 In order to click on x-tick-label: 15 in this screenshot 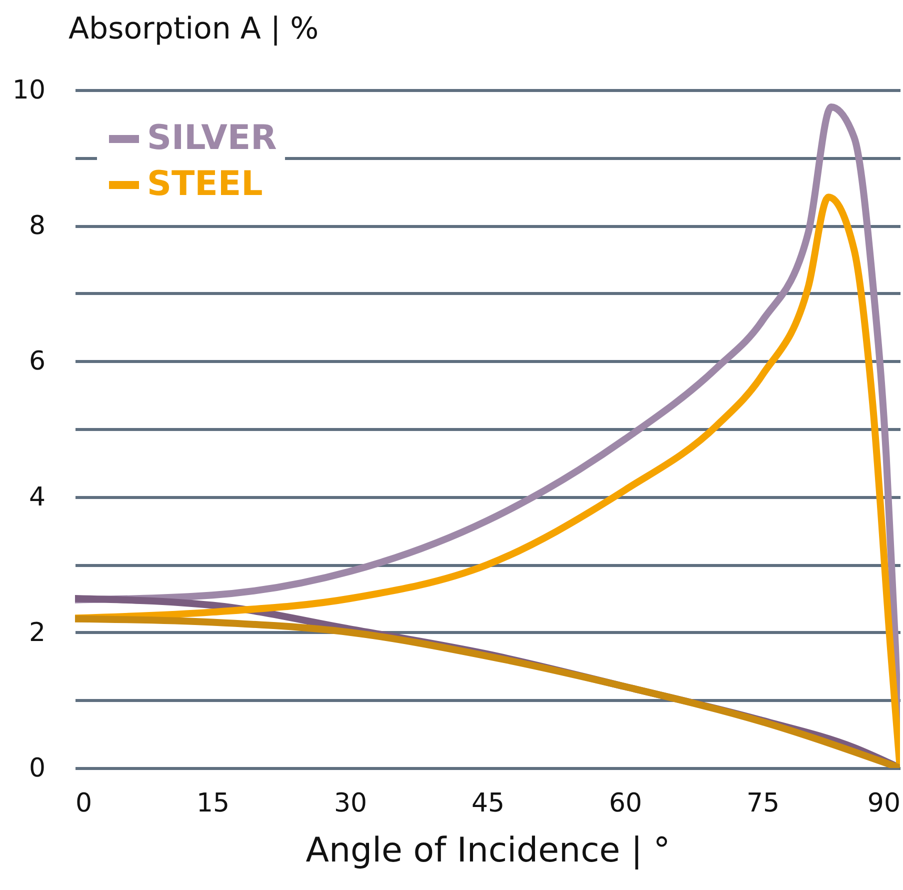, I will do `click(213, 803)`.